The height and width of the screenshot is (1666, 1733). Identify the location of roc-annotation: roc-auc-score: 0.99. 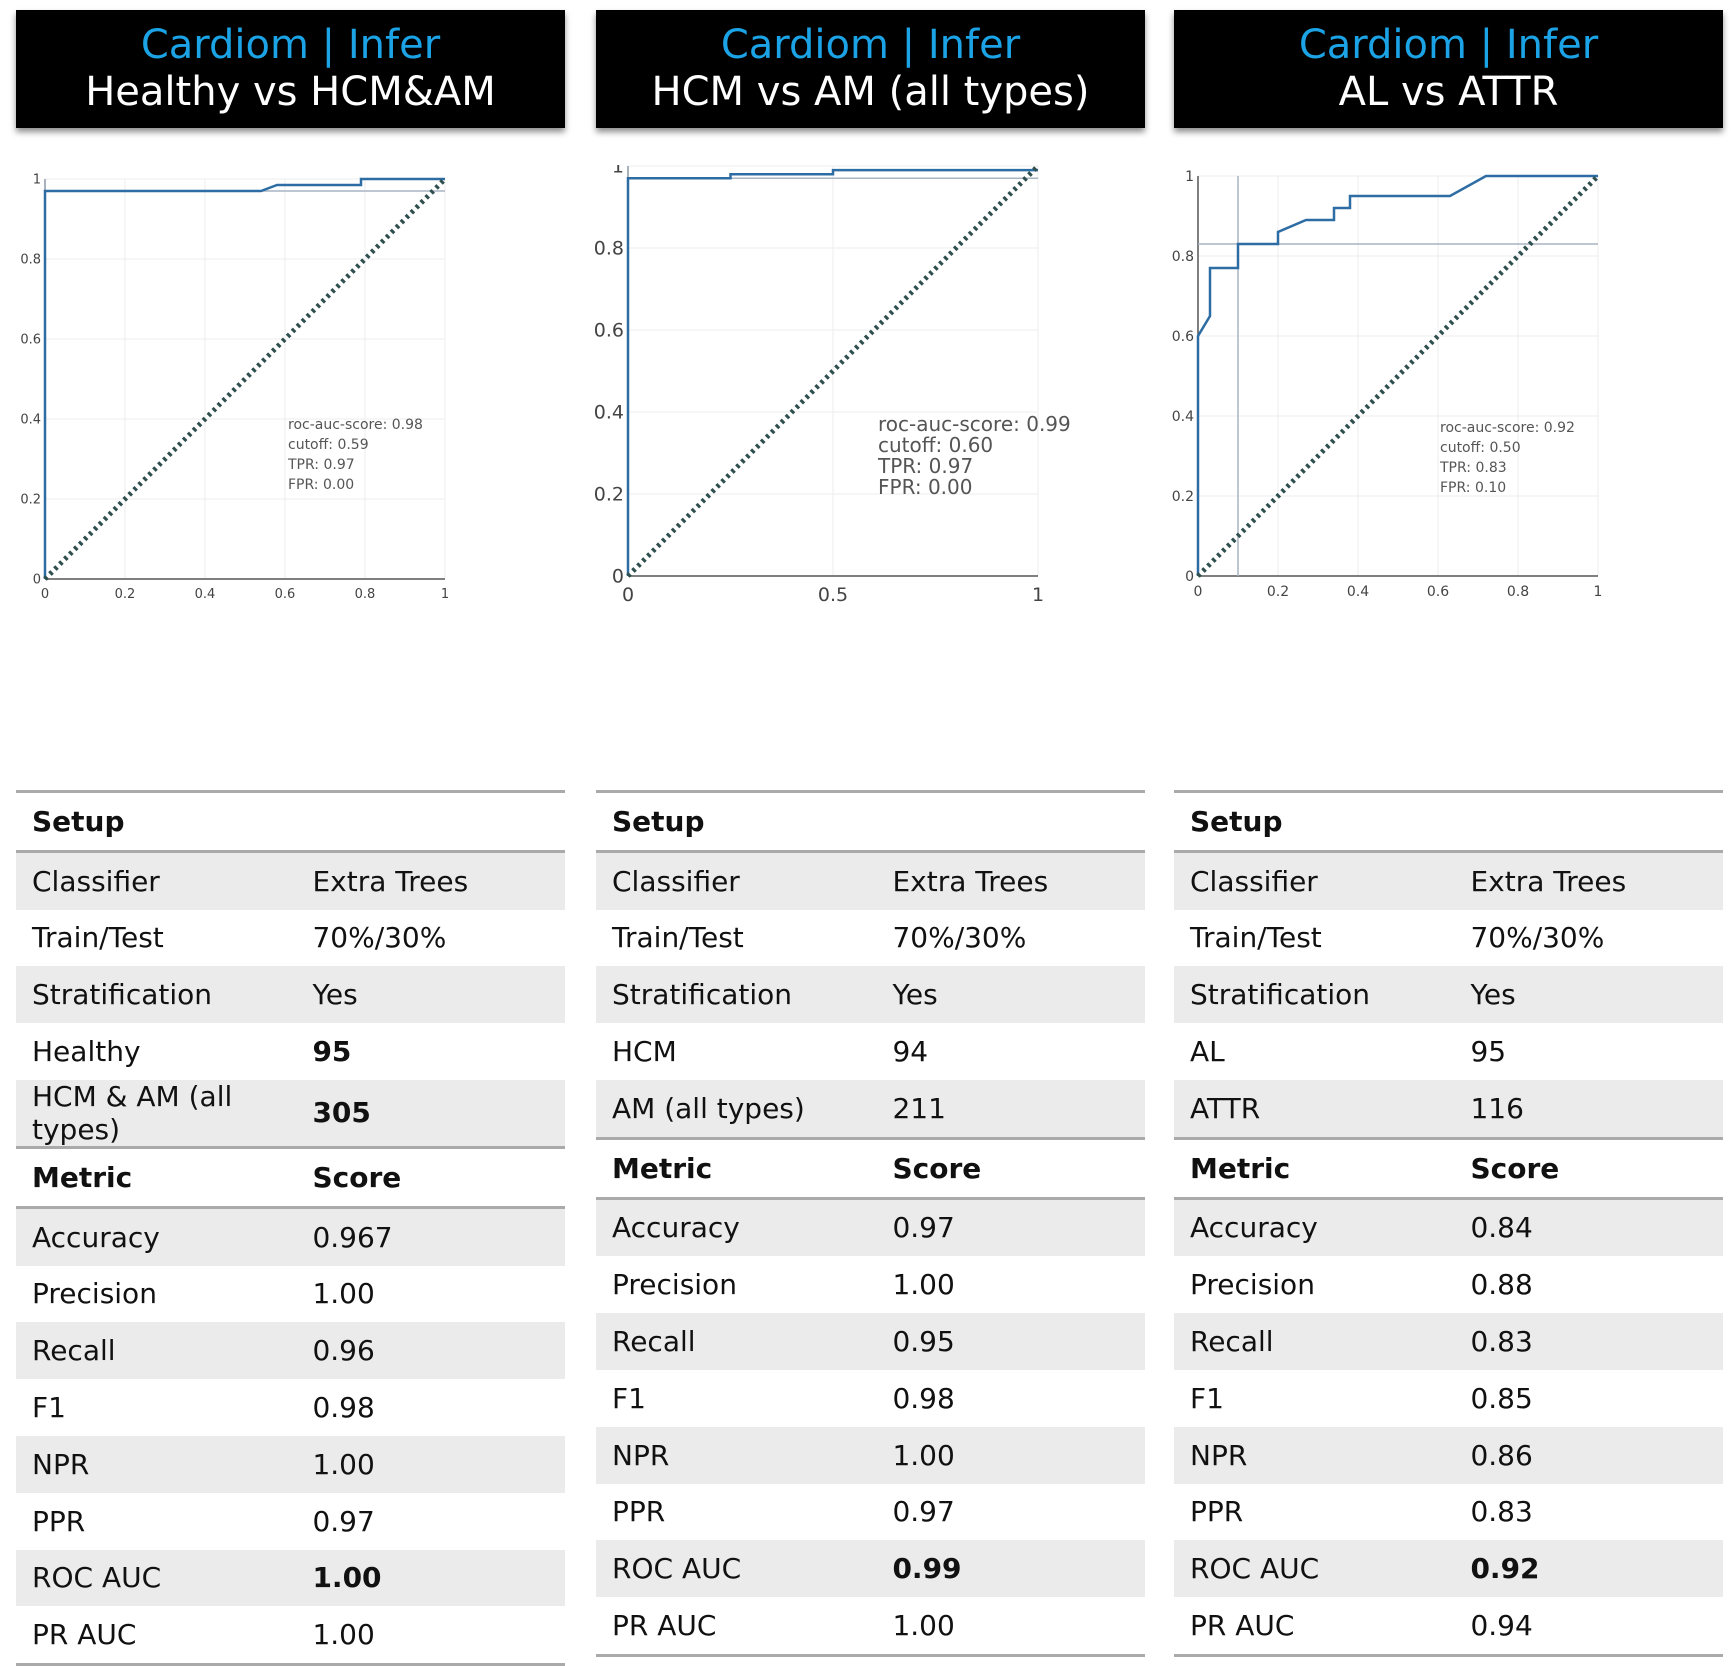
(974, 424).